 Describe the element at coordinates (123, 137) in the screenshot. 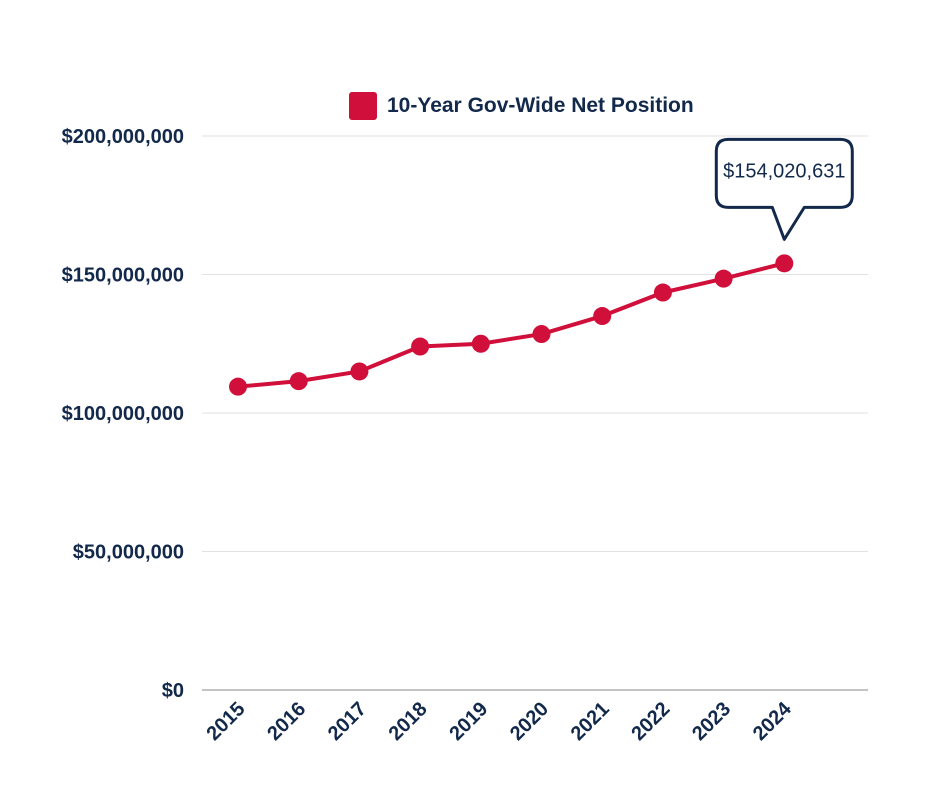

I see `y-tick-label: $200,000,000` at that location.